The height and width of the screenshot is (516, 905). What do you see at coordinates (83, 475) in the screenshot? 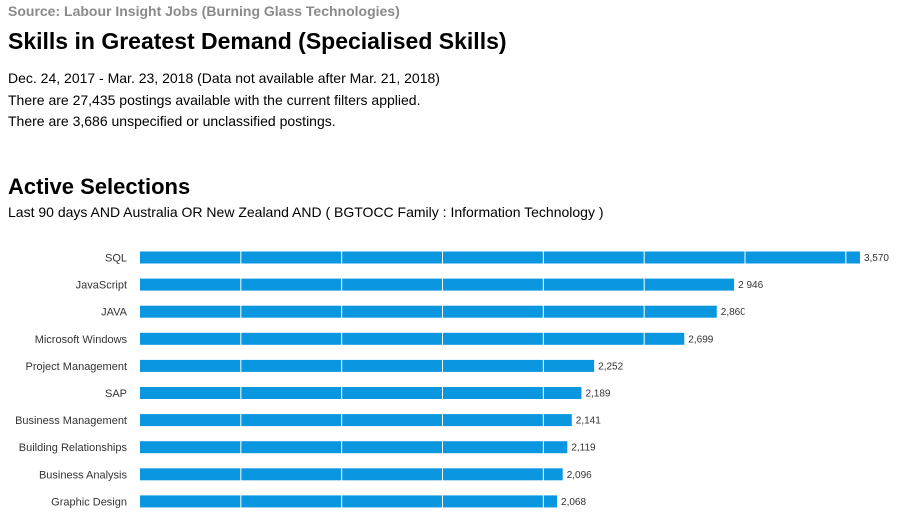
I see `category-label: Business Analysis` at bounding box center [83, 475].